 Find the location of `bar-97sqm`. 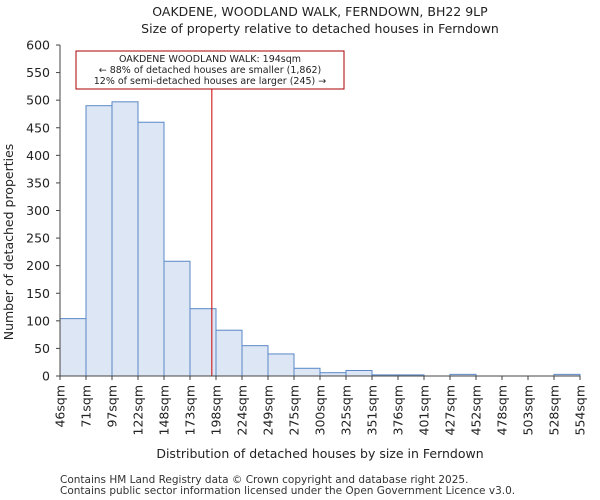

bar-97sqm is located at coordinates (125, 239).